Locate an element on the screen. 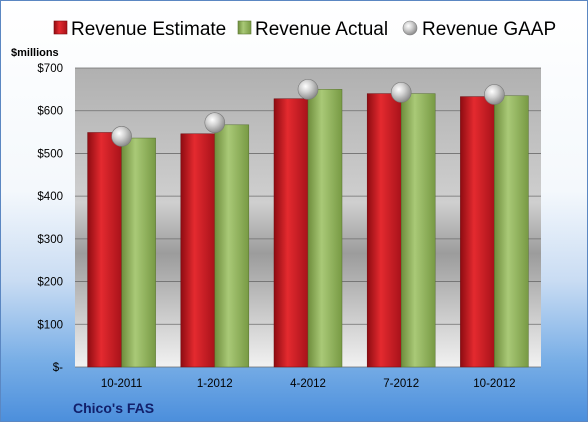 The width and height of the screenshot is (588, 422). legend-swatch-actual is located at coordinates (244, 27).